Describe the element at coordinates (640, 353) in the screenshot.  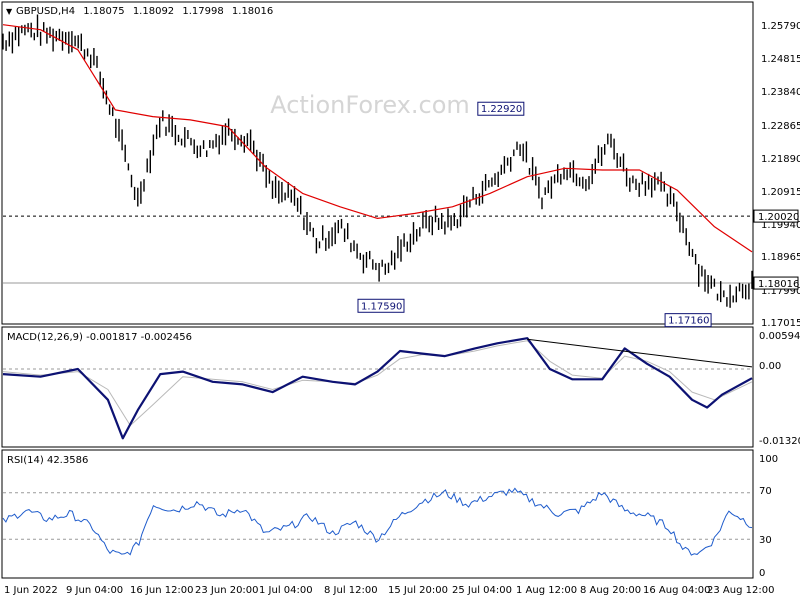
I see `macd-trendline` at that location.